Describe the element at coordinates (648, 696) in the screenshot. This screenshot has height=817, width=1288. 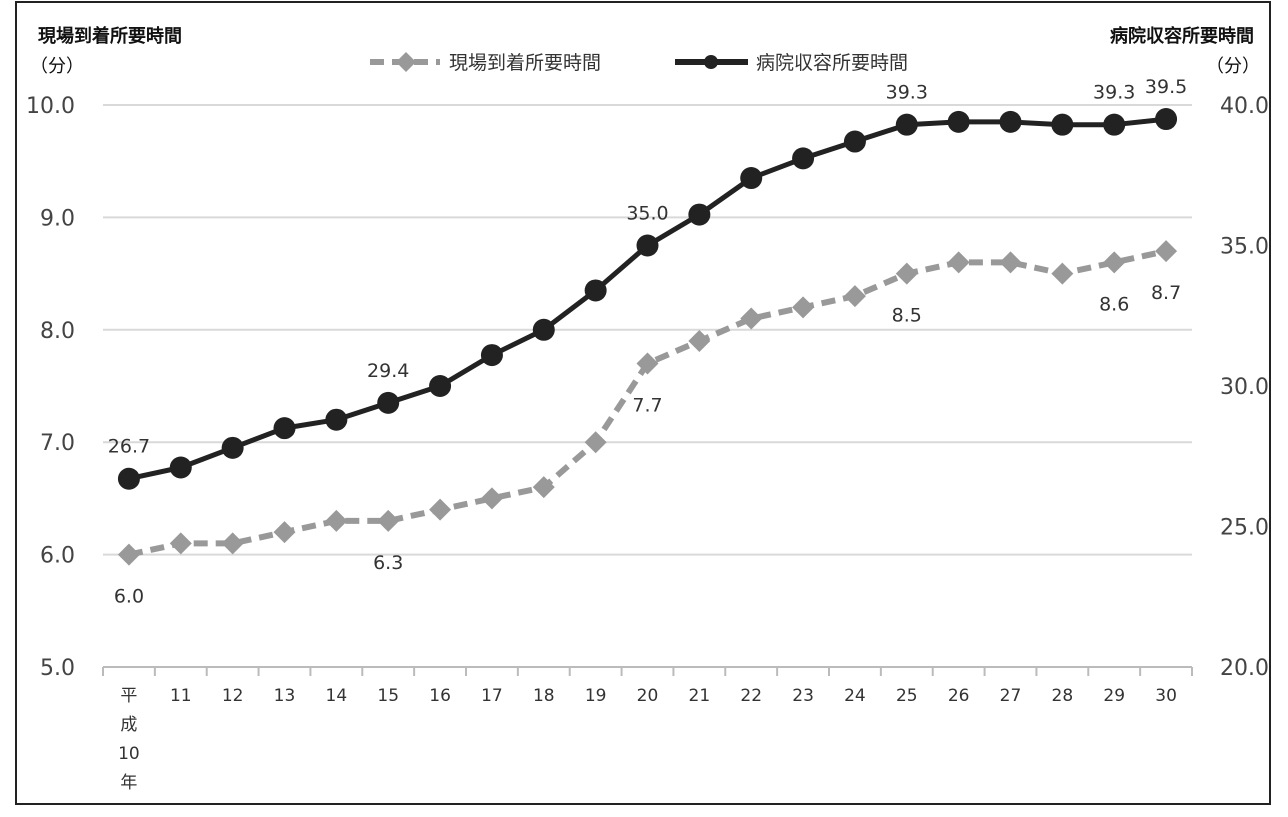
I see `x-tick-label: 20` at that location.